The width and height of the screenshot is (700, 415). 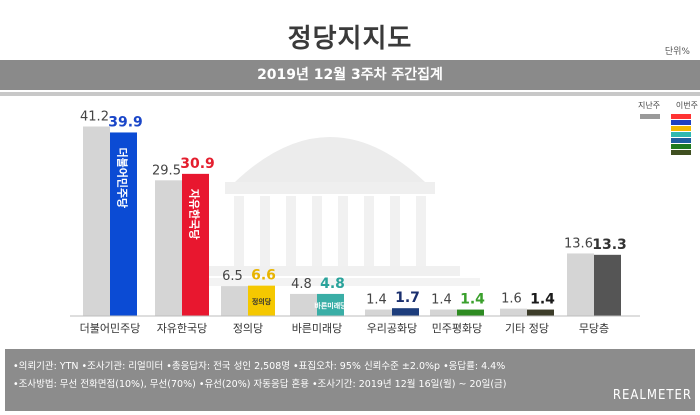 What do you see at coordinates (677, 52) in the screenshot?
I see `unit-label: 단위%` at bounding box center [677, 52].